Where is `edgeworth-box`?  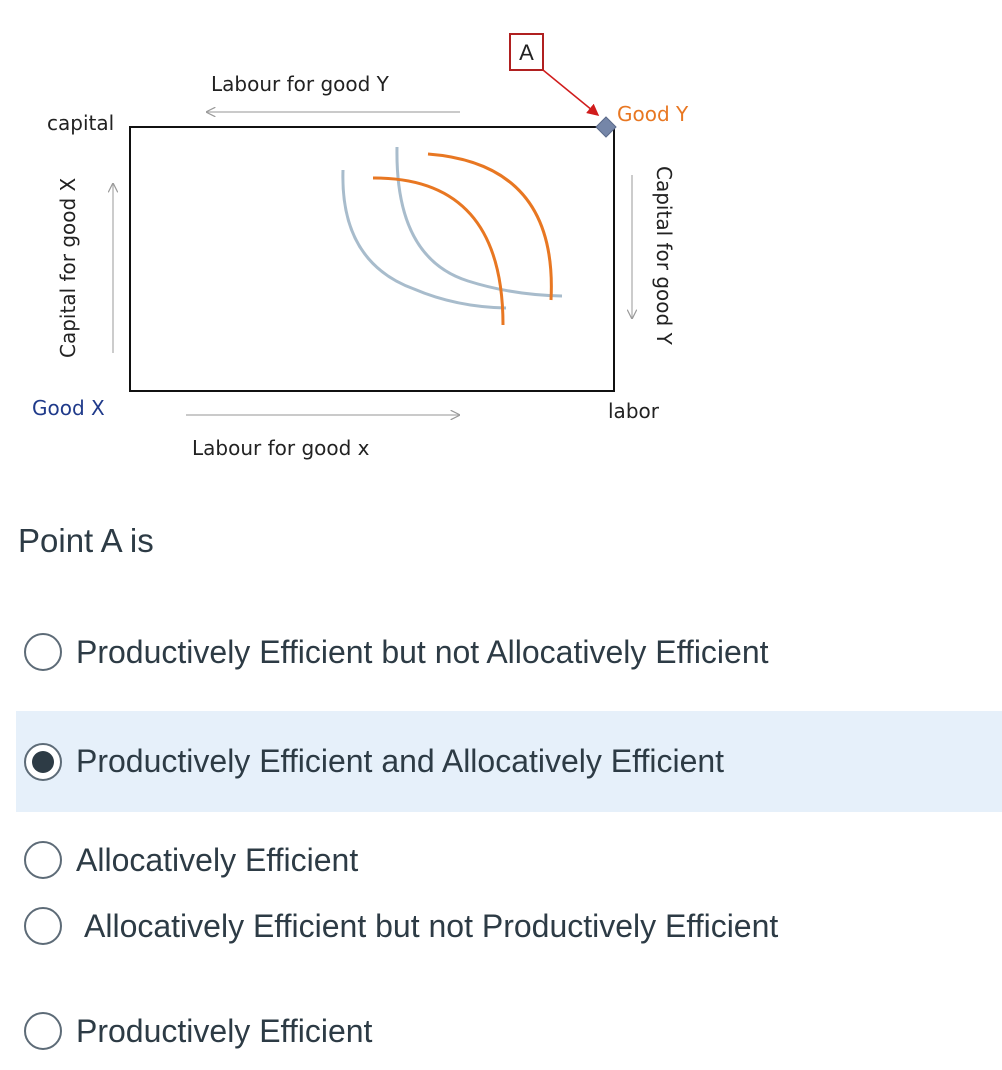 edgeworth-box is located at coordinates (372, 259).